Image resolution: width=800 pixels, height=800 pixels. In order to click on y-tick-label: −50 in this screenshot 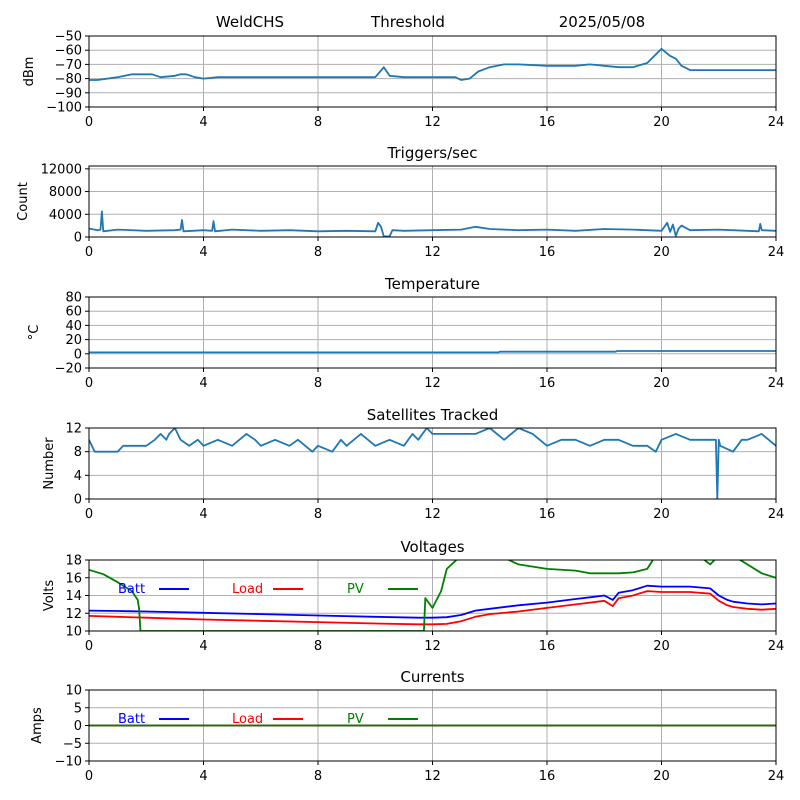, I will do `click(68, 37)`.